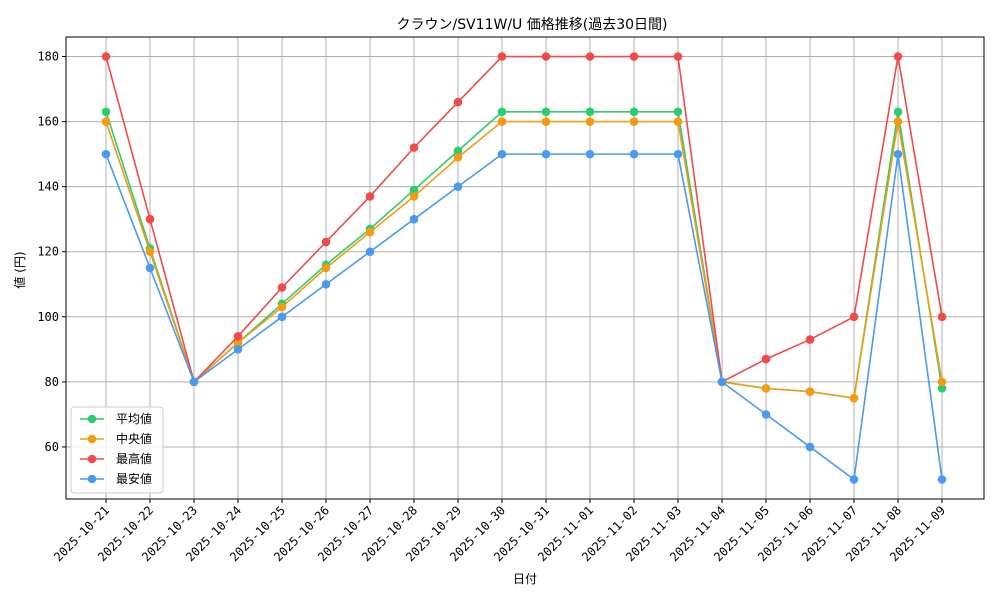 The width and height of the screenshot is (1000, 600). I want to click on y-tick-label: 160, so click(48, 122).